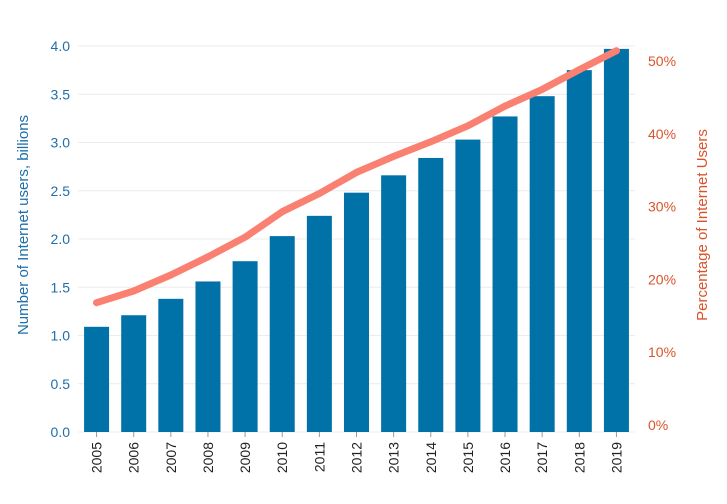 This screenshot has width=727, height=504. Describe the element at coordinates (579, 70) in the screenshot. I see `line-point-2018` at that location.